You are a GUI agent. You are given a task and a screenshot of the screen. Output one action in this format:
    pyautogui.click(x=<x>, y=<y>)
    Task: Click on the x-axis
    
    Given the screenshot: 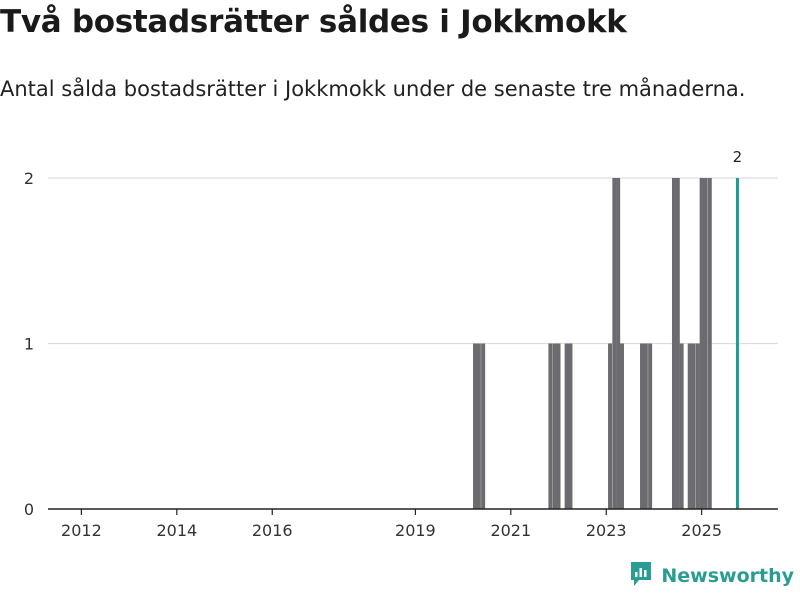 What is the action you would take?
    pyautogui.click(x=413, y=511)
    